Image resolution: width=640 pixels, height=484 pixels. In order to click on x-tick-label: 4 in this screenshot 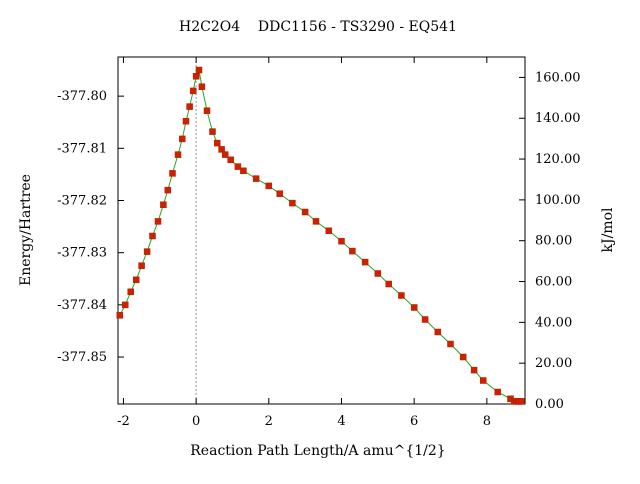, I will do `click(341, 421)`.